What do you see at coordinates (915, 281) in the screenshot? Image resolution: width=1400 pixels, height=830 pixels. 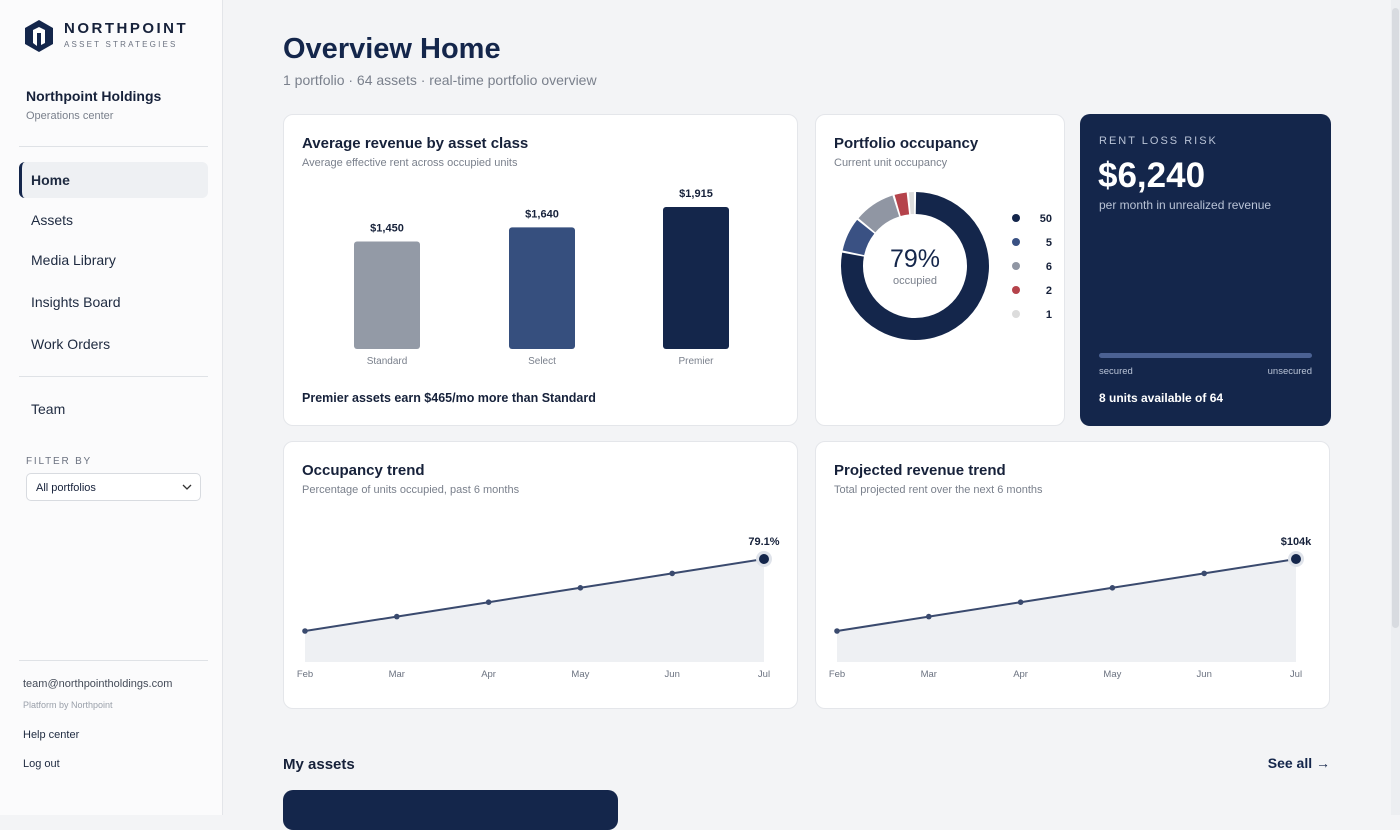 I see `center-label: occupied` at bounding box center [915, 281].